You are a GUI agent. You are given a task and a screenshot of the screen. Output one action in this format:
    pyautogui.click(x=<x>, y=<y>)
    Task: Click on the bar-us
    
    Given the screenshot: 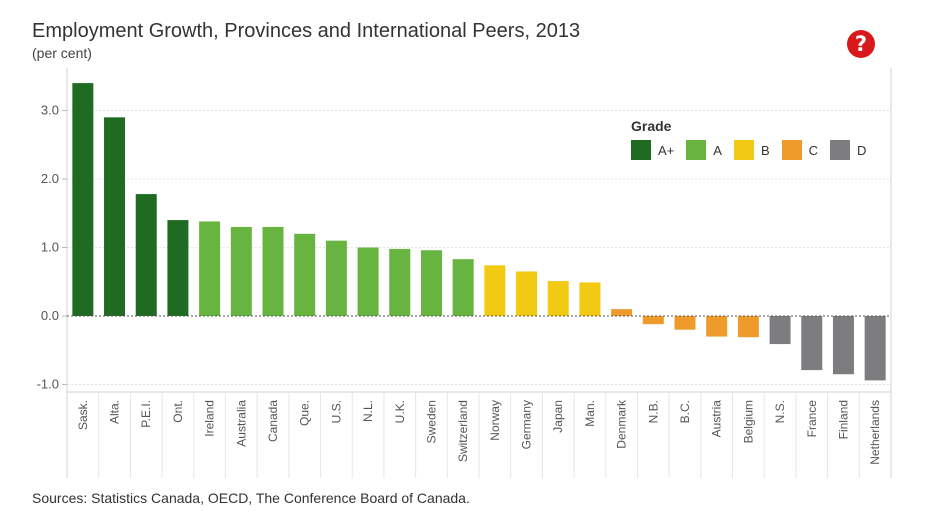 What is the action you would take?
    pyautogui.click(x=336, y=278)
    